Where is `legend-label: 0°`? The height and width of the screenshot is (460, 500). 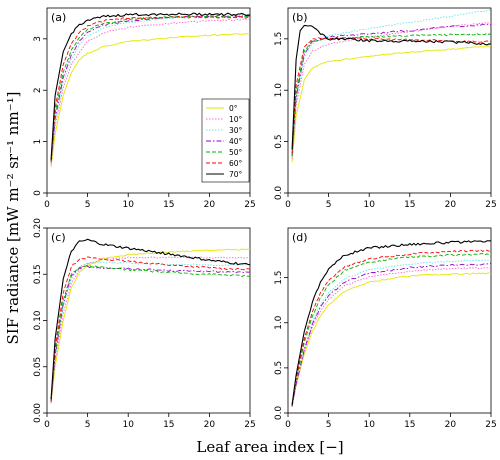 legend-label: 0° is located at coordinates (233, 108).